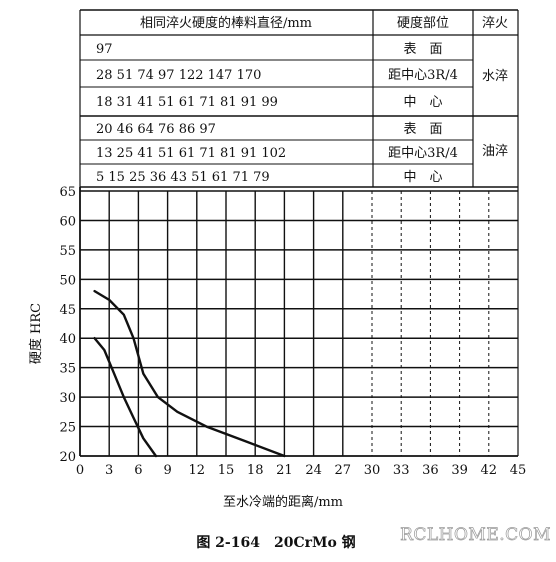 Image resolution: width=556 pixels, height=562 pixels. I want to click on x-tick-label: 0, so click(80, 470).